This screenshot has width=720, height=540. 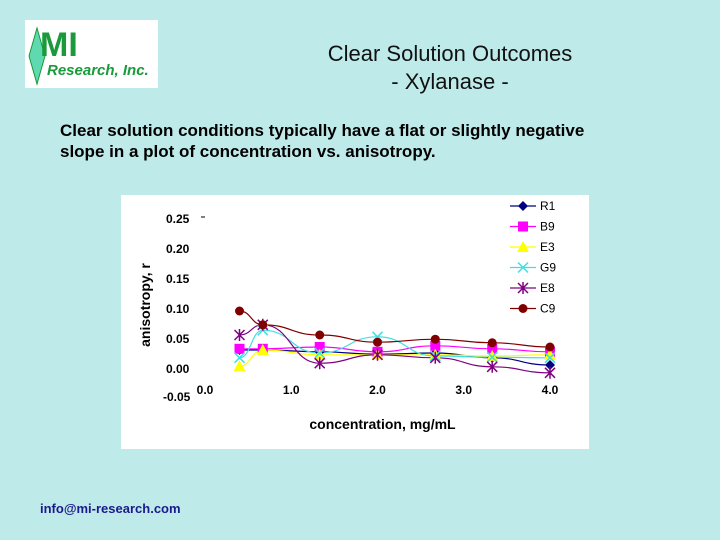 I want to click on legend-label-r1: R1, so click(x=548, y=206).